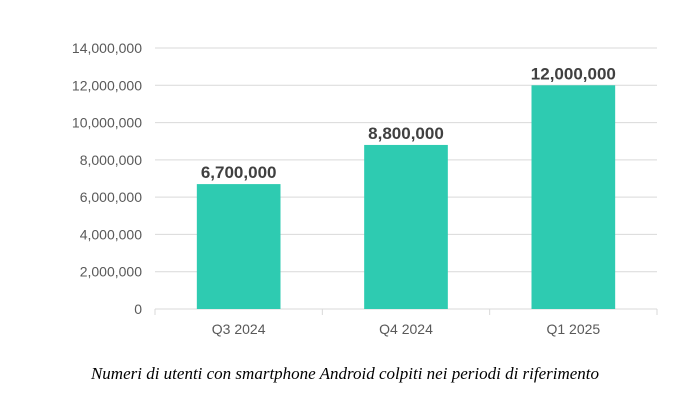 The width and height of the screenshot is (690, 406). I want to click on x-tick-label: Q3 2024, so click(239, 329).